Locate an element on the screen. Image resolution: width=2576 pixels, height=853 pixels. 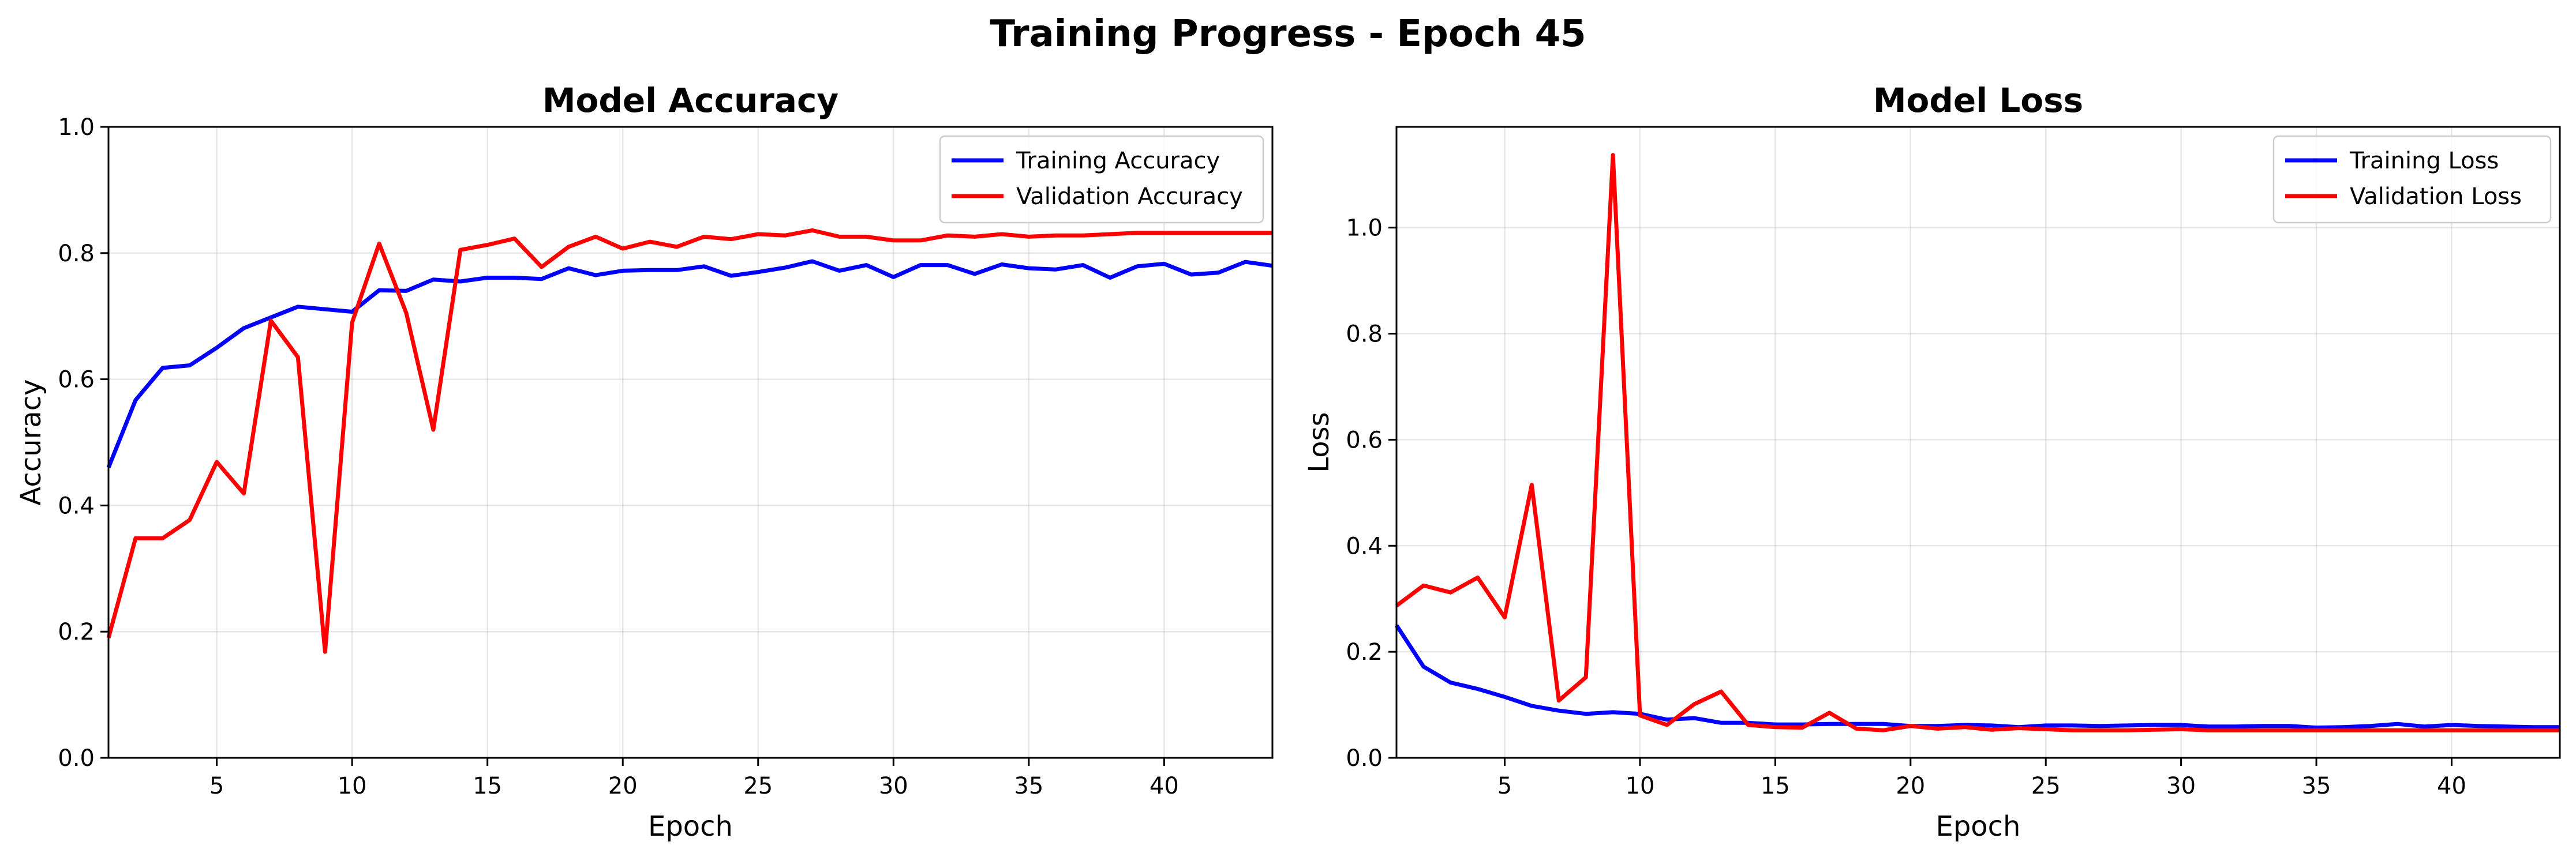
accuracy-xtick-label: 15 is located at coordinates (488, 786).